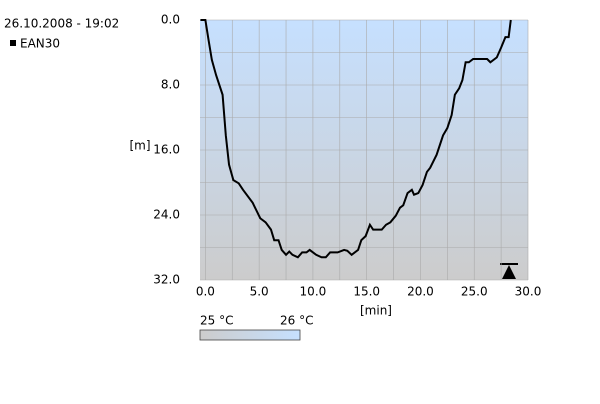 The image size is (600, 404). Describe the element at coordinates (528, 292) in the screenshot. I see `x-tick-label: 30.0` at that location.